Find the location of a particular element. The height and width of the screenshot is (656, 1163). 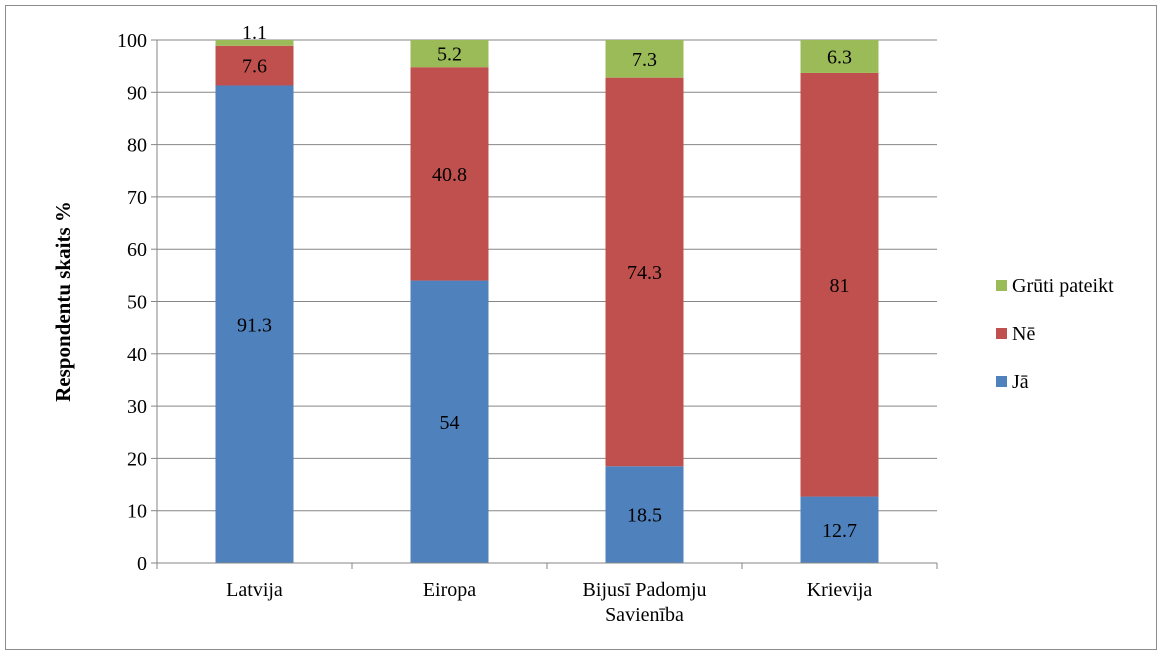

data-label: 18.5 is located at coordinates (644, 516).